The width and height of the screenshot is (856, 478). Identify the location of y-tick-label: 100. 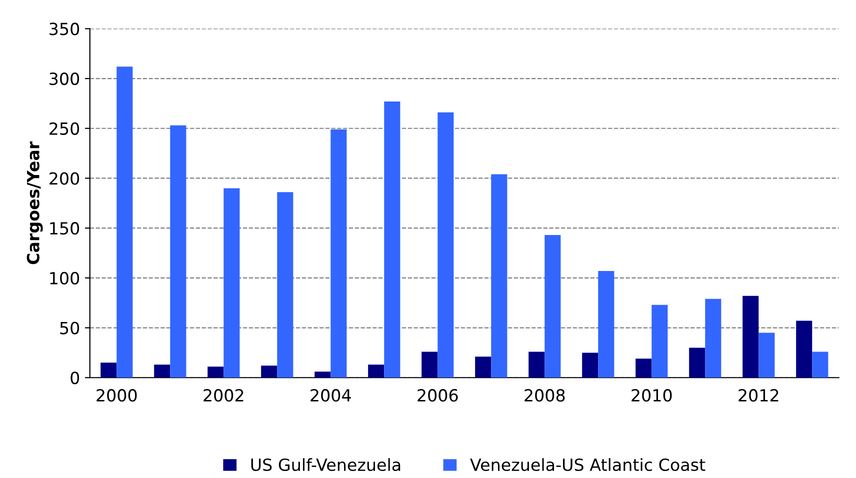
(65, 278).